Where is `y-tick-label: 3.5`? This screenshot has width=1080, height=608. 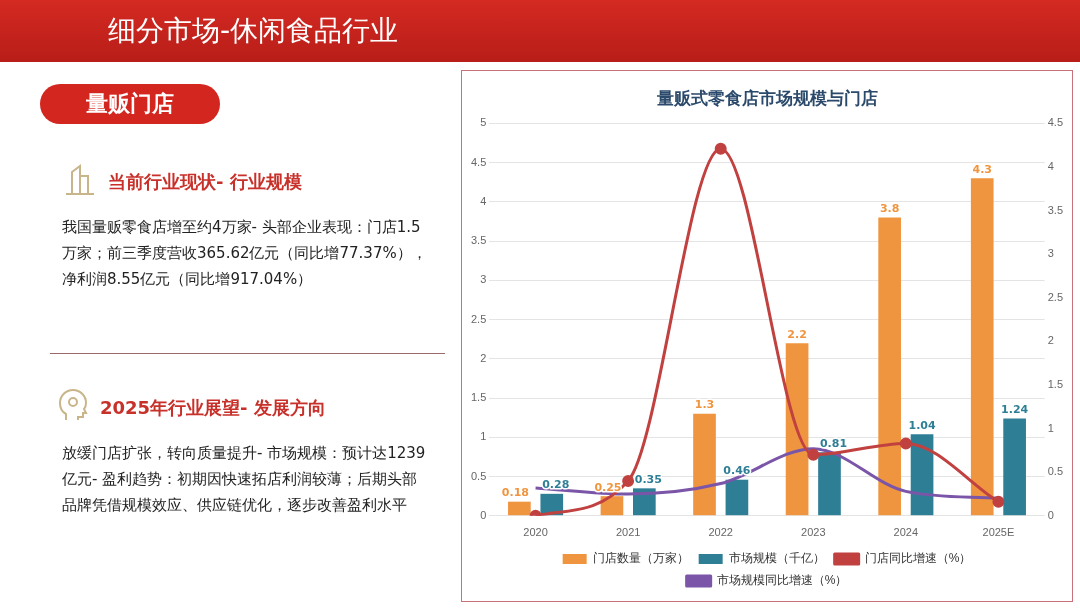
y-tick-label: 3.5 is located at coordinates (478, 240).